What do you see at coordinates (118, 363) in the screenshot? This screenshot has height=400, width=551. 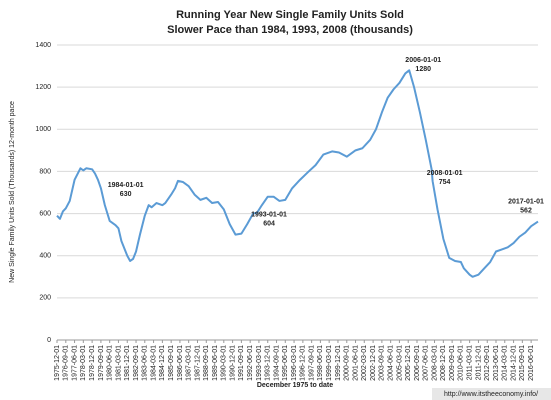 I see `x-tick-label: 1981-03-01` at bounding box center [118, 363].